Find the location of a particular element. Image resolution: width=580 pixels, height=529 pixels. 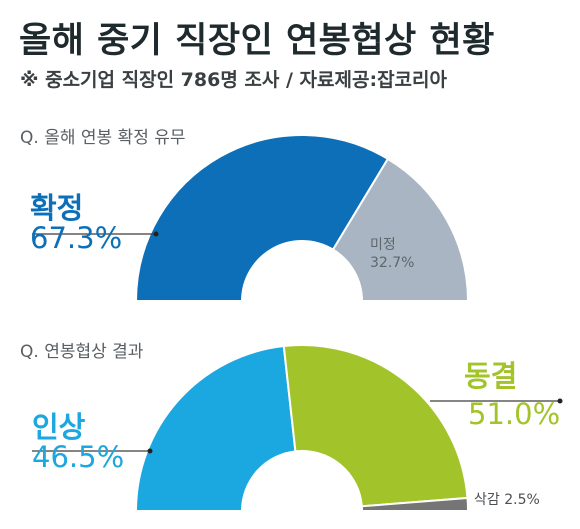

slice-value-raise: 46.5% is located at coordinates (78, 457).